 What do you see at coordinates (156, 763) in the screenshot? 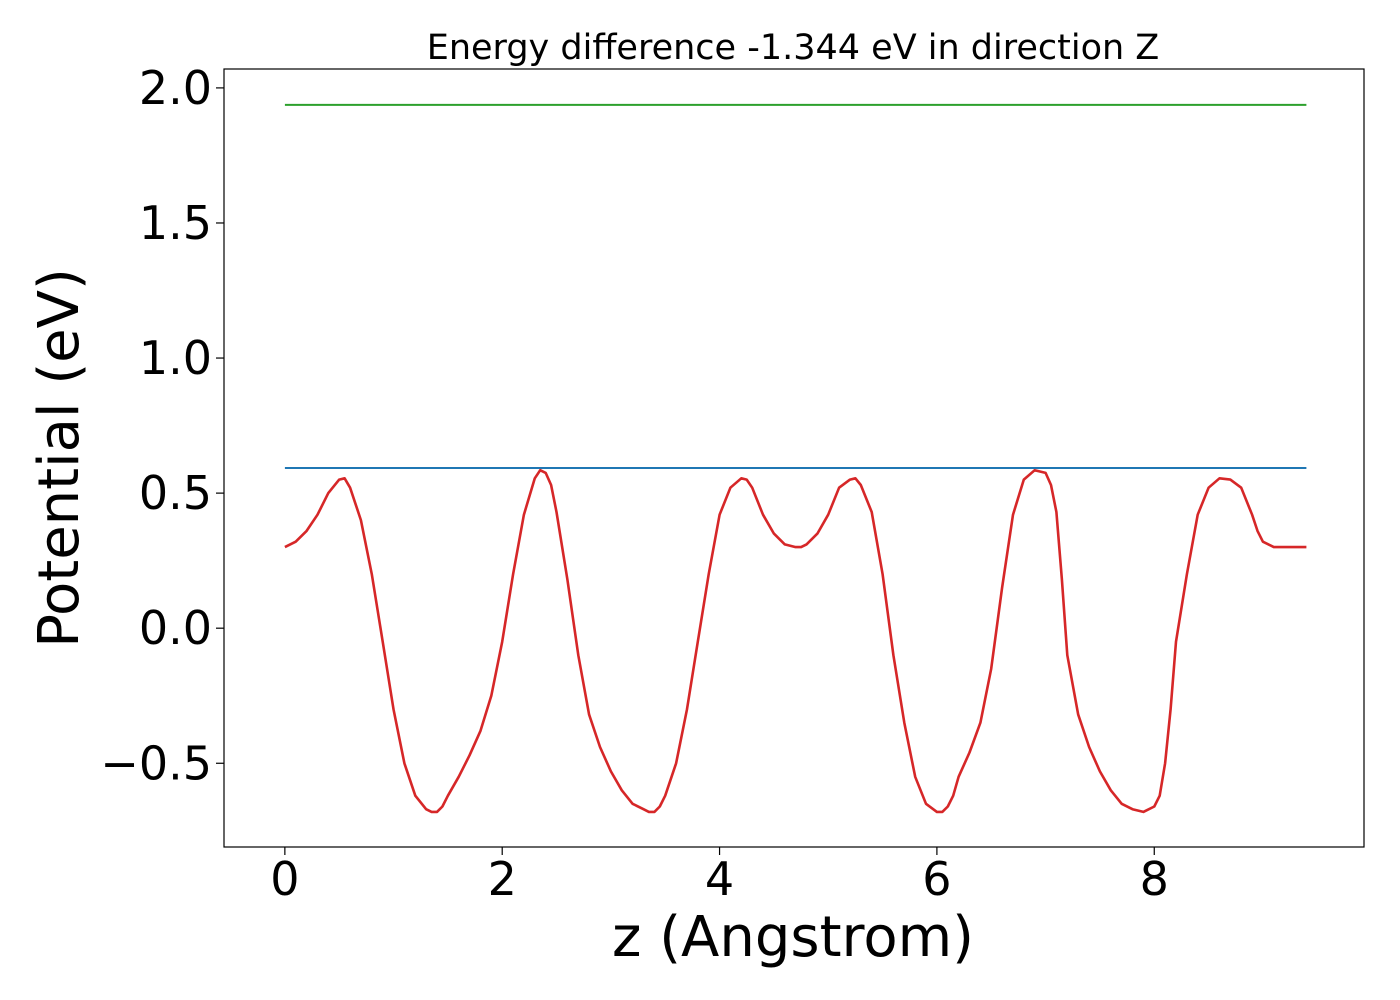
I see `y-tick-label: −0.5` at bounding box center [156, 763].